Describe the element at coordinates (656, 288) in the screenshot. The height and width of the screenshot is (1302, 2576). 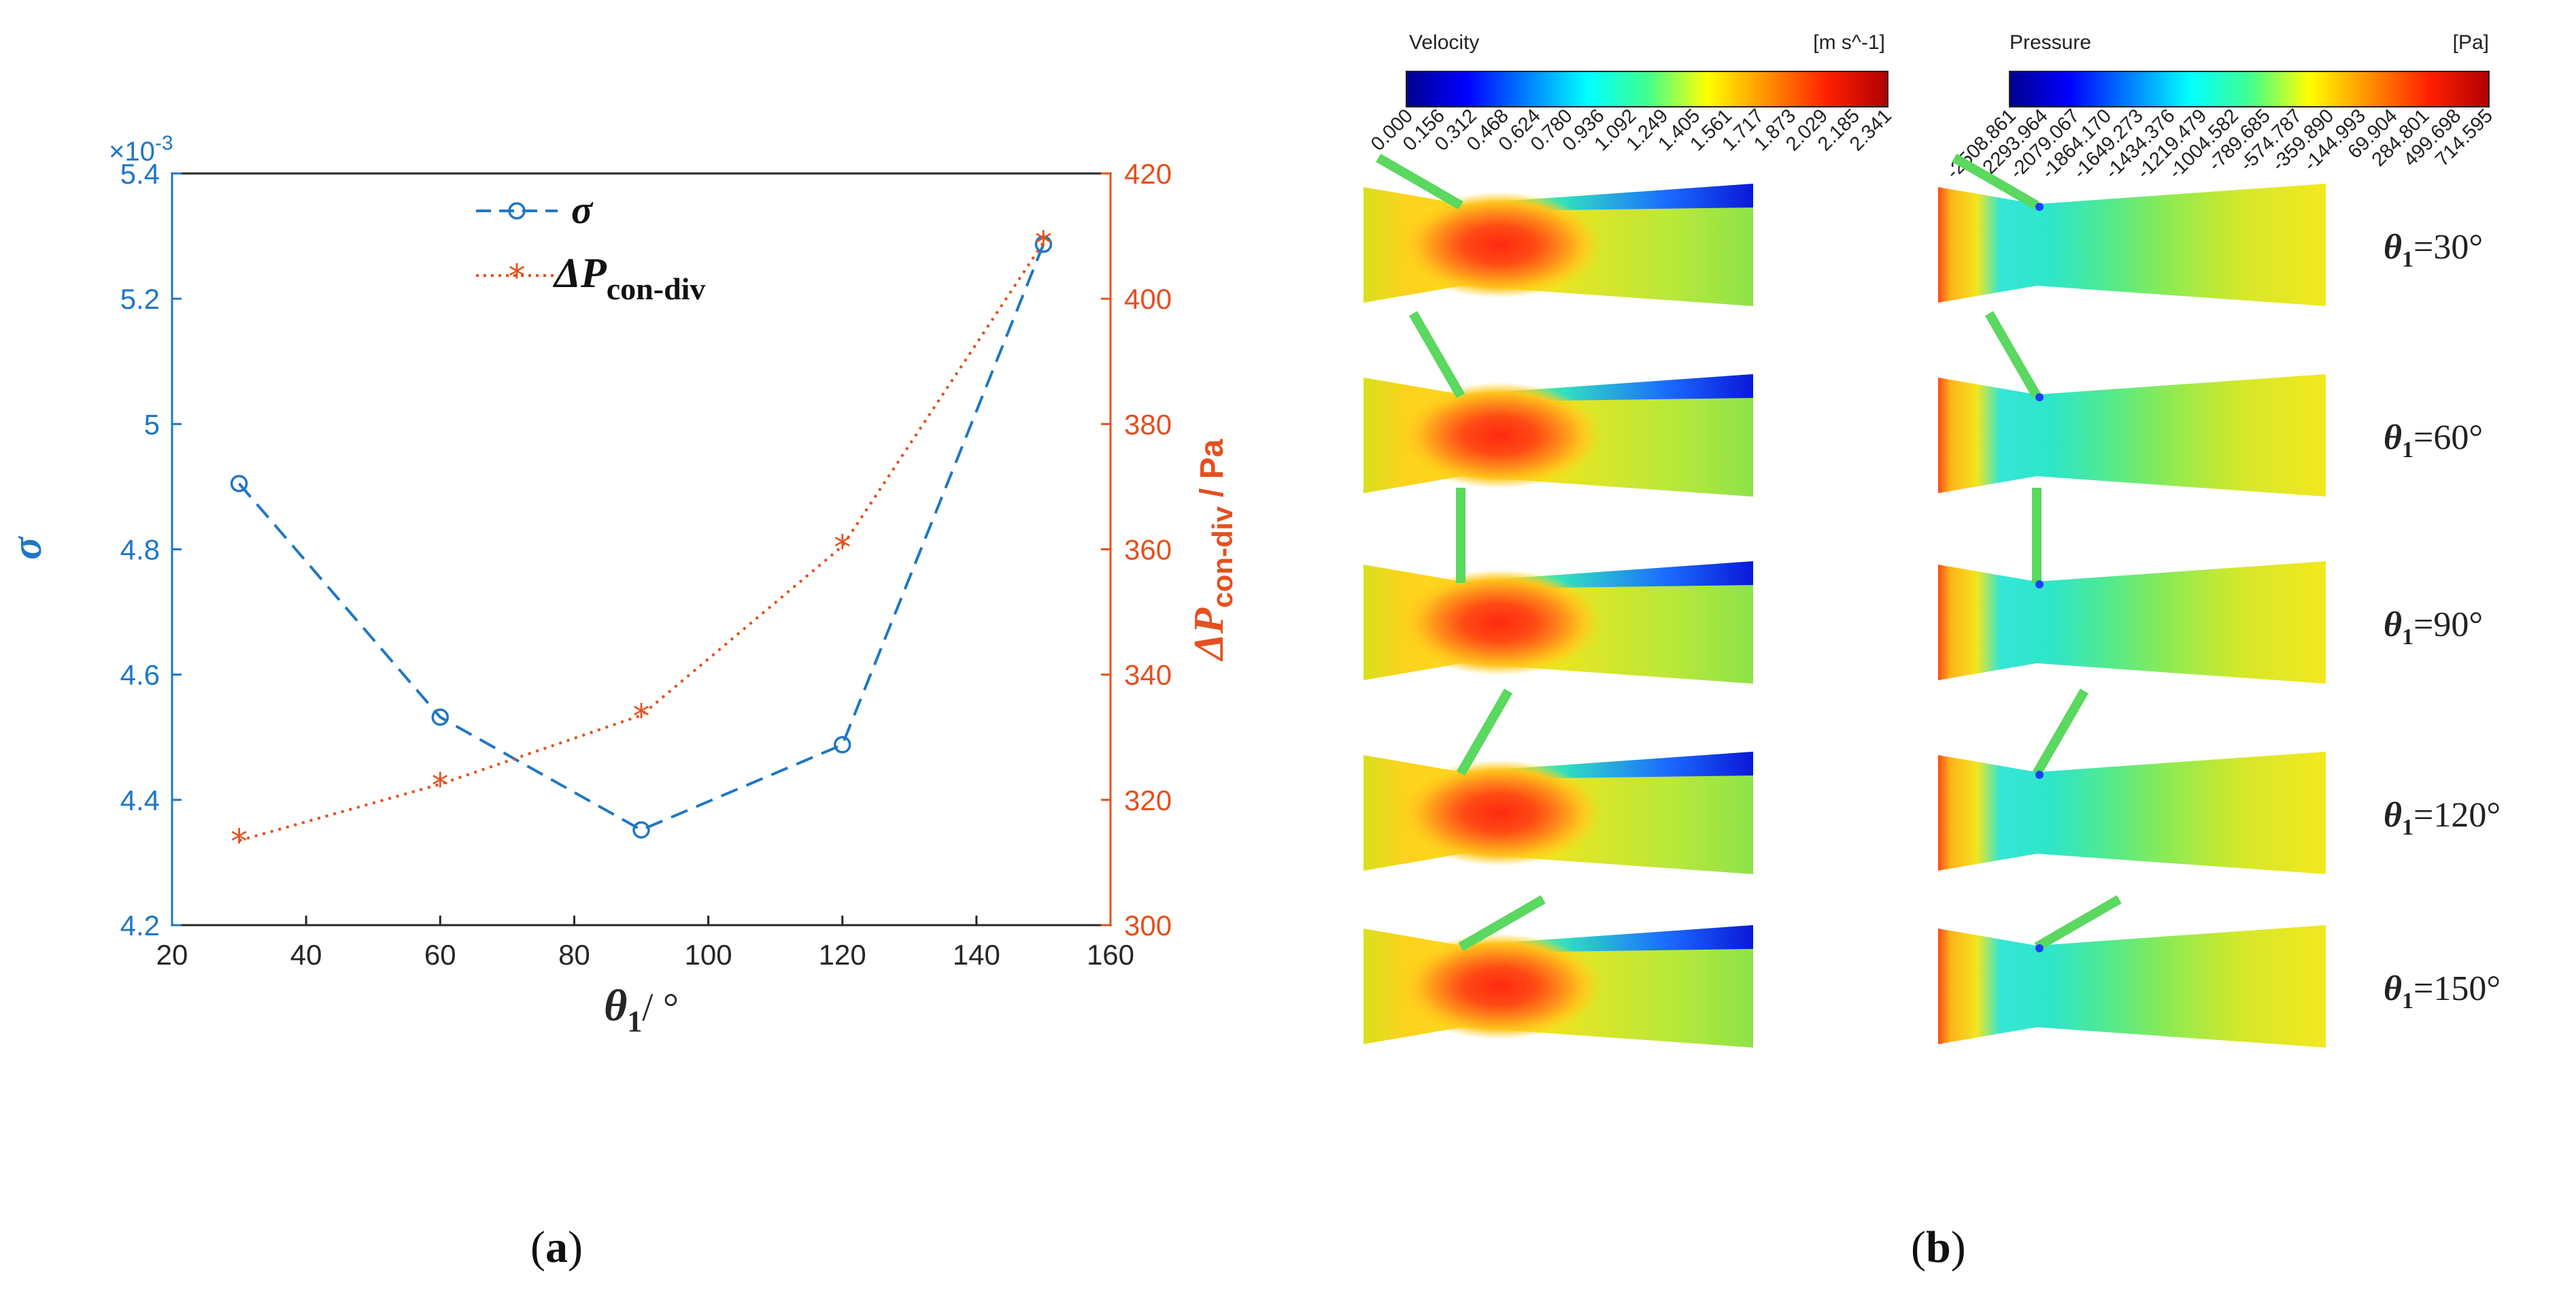
I see `legend-deltap-sub: con-div` at that location.